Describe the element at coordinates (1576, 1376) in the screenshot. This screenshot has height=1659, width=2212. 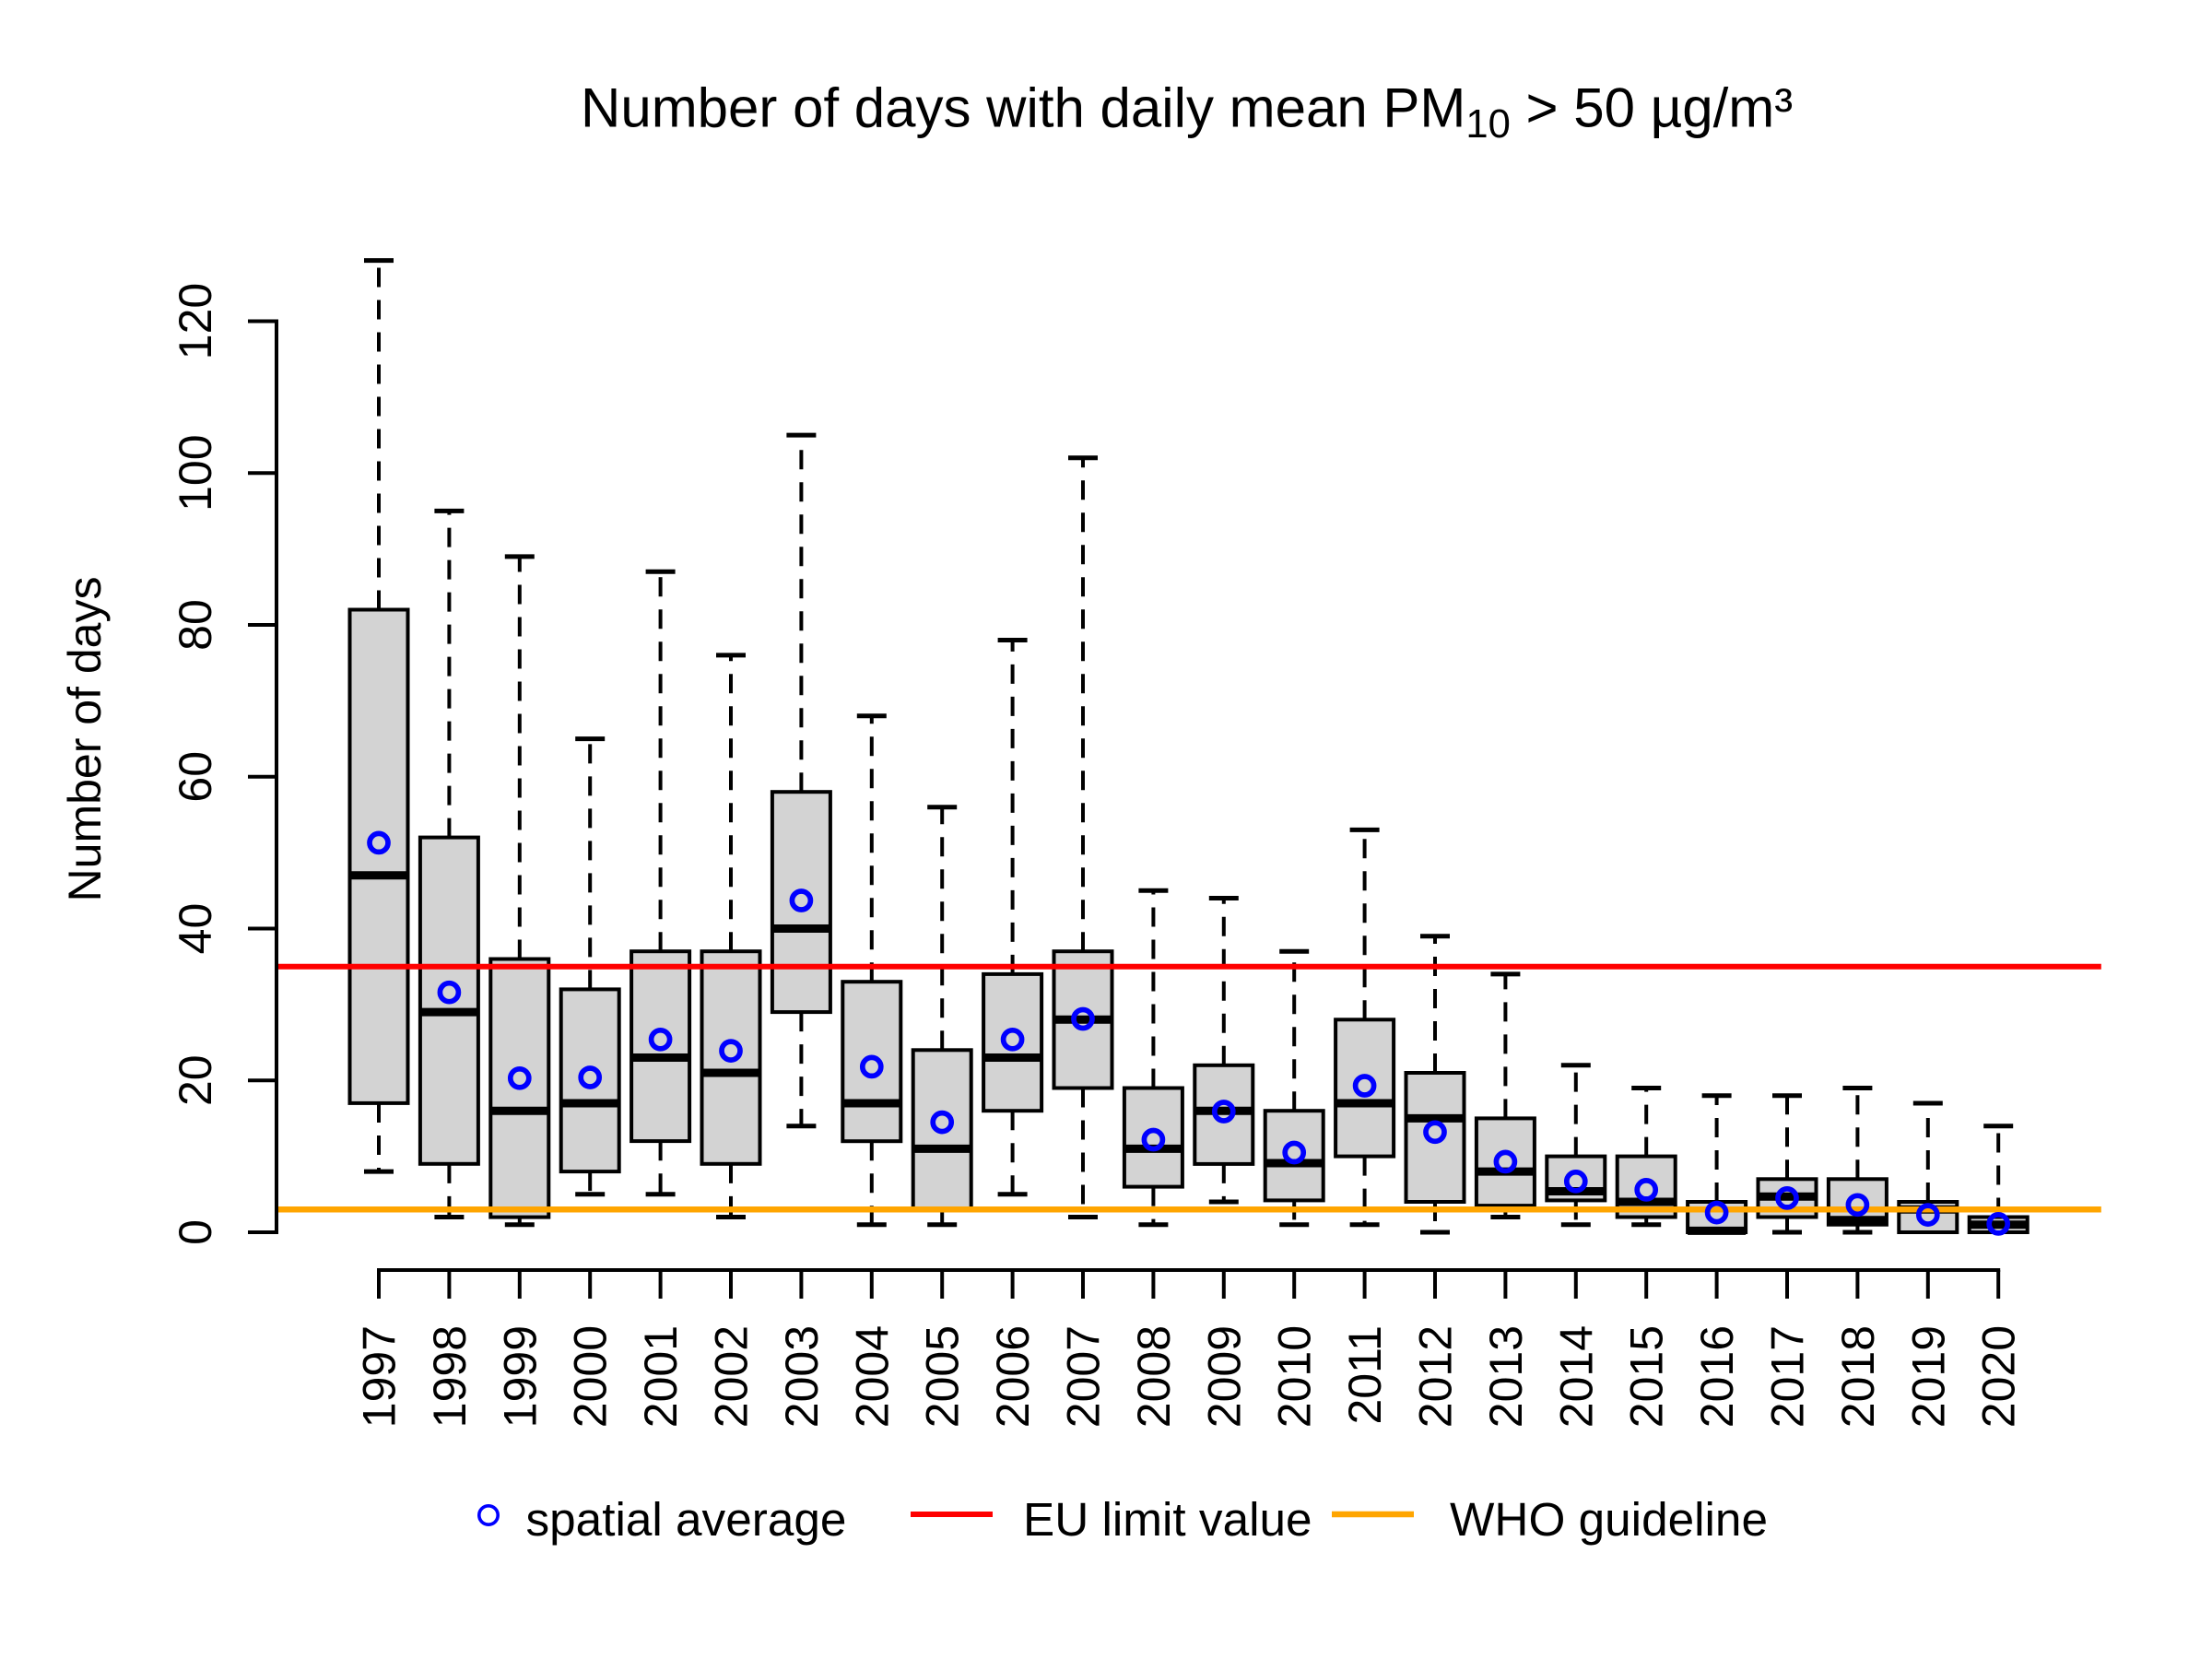
I see `svg-text: 2014` at that location.